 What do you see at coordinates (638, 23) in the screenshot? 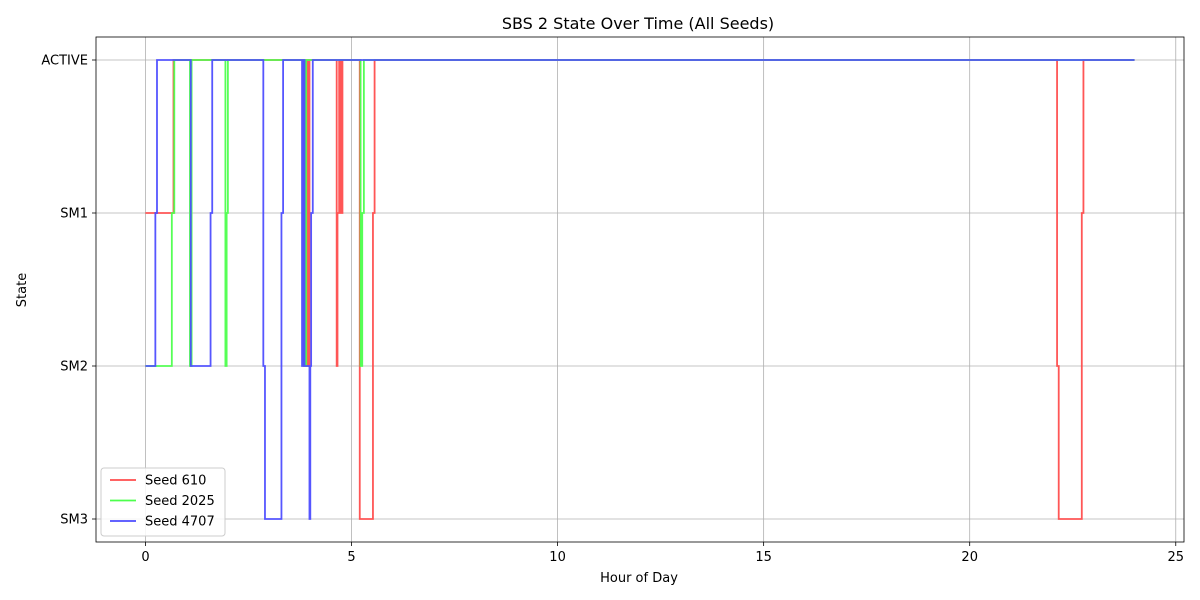
I see `chart-title: SBS 2 State Over Time (All Seeds)` at bounding box center [638, 23].